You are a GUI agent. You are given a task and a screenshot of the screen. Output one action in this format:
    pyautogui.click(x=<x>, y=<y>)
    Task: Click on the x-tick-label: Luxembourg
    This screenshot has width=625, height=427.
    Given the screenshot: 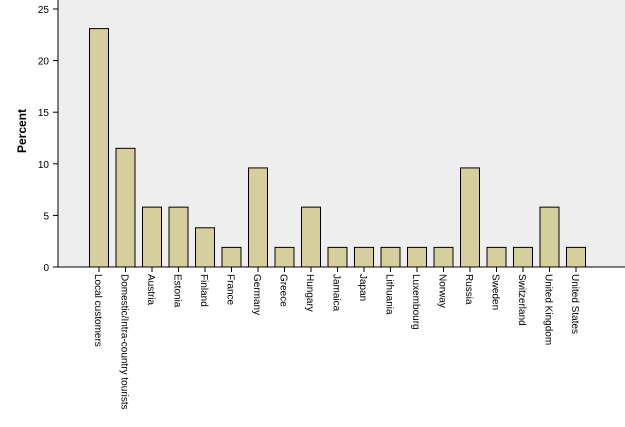 What is the action you would take?
    pyautogui.click(x=415, y=302)
    